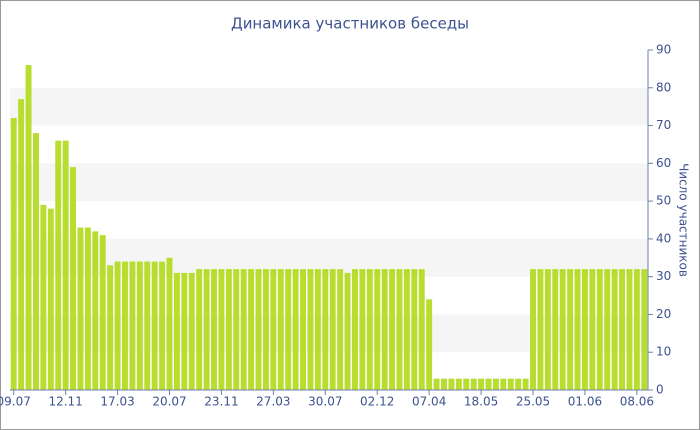 This screenshot has height=430, width=700. I want to click on x-tick-label: 12.11, so click(65, 402).